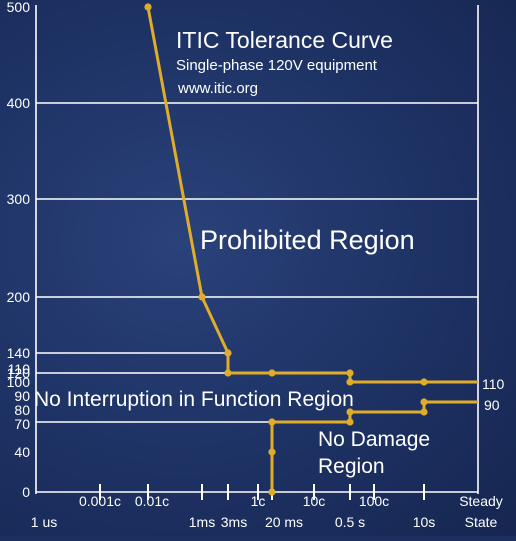  Describe the element at coordinates (314, 501) in the screenshot. I see `x-tick-label-top: 10c` at that location.